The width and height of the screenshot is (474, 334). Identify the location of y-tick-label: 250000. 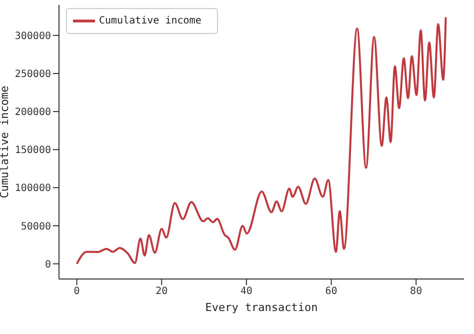
(32, 74).